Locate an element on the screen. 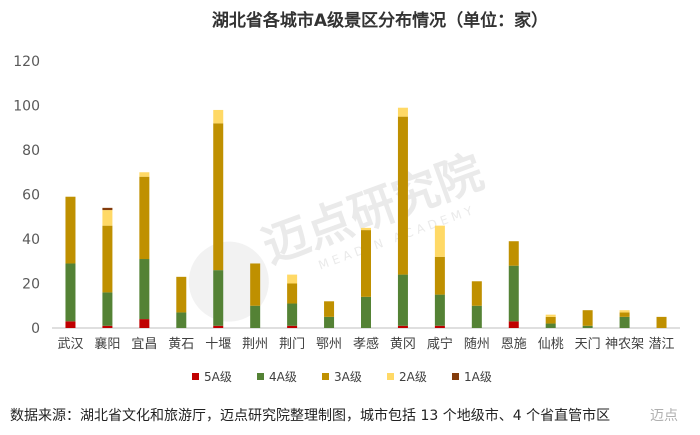  x-tick-label: 孝感 is located at coordinates (366, 344).